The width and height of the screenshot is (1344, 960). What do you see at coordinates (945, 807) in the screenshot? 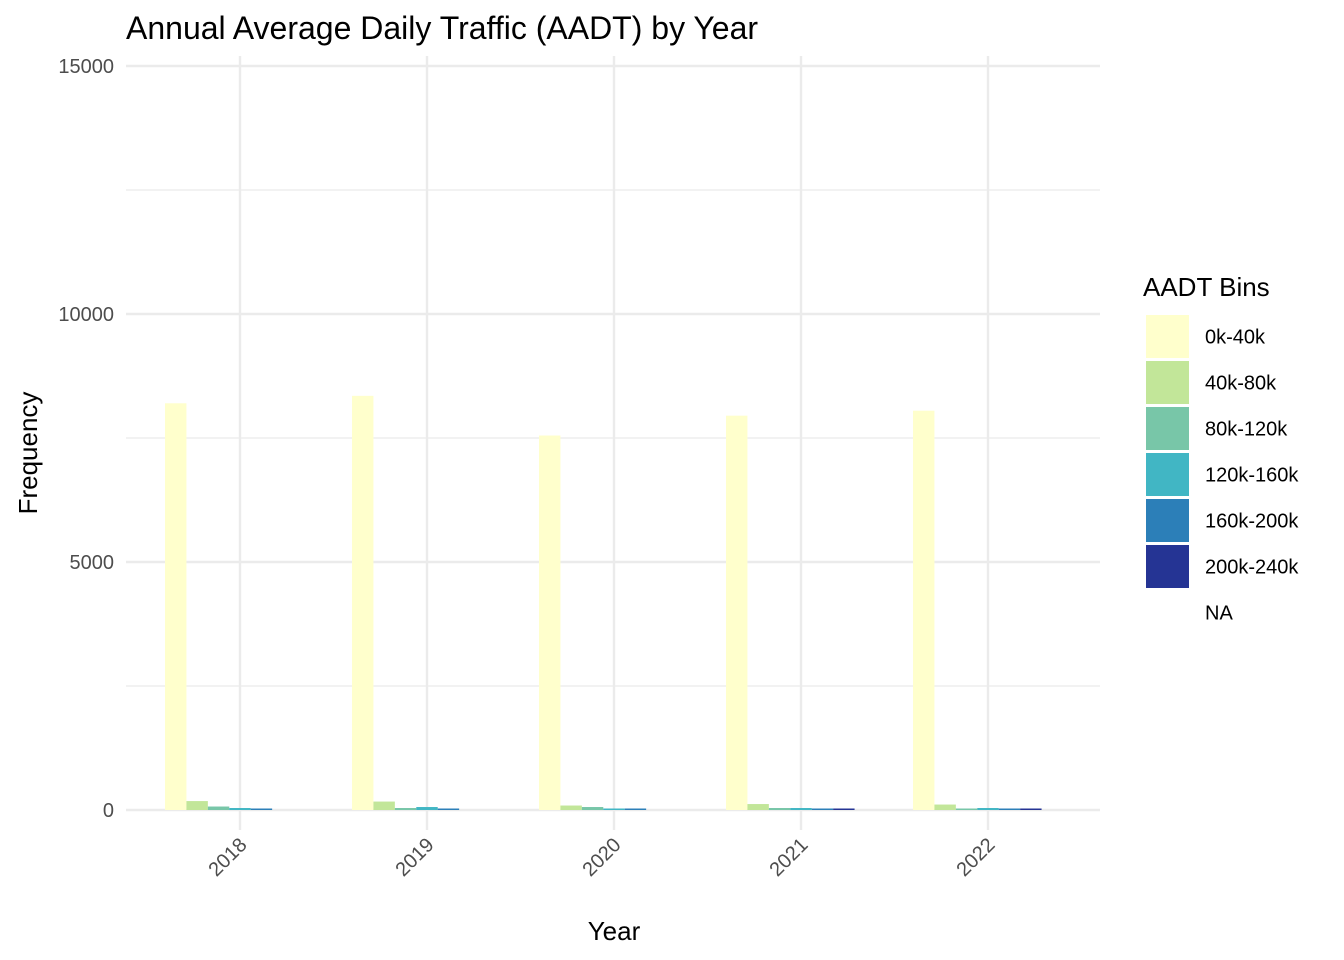
I see `bar-2022-40k-80k` at bounding box center [945, 807].